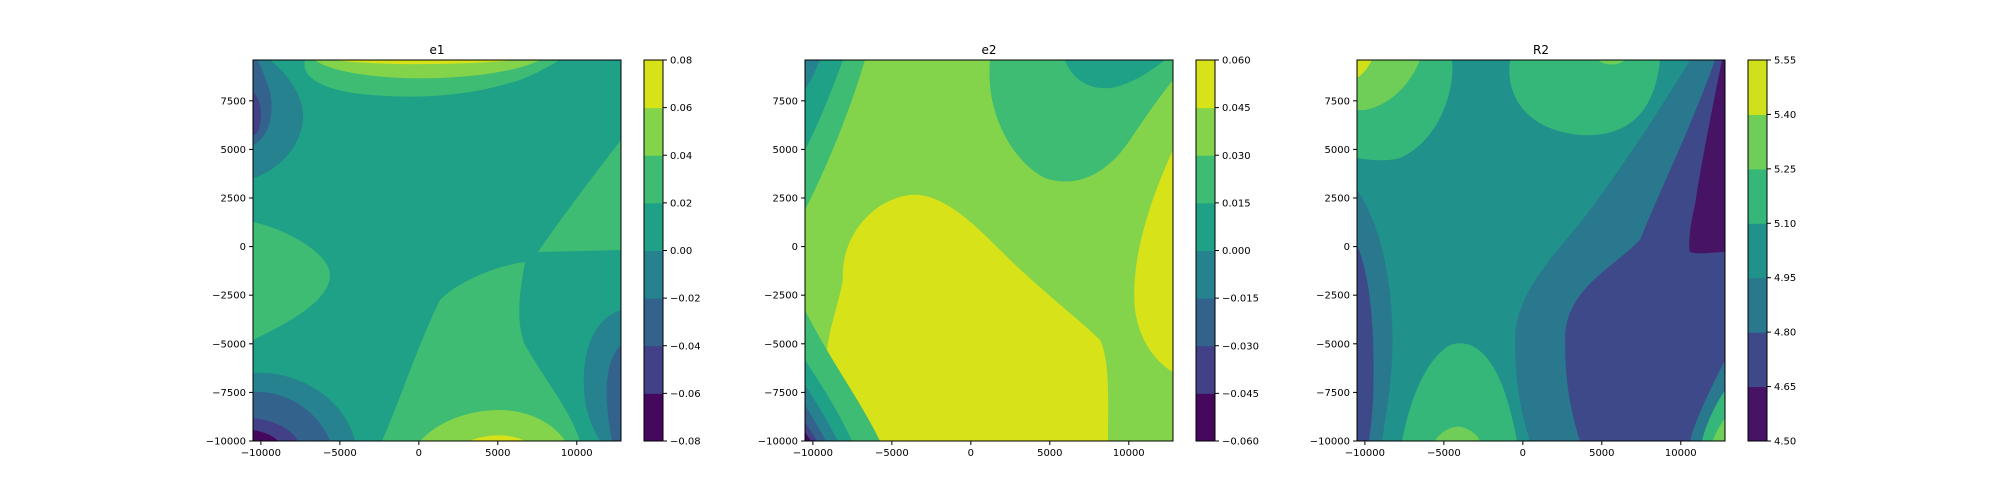 The height and width of the screenshot is (504, 2016). What do you see at coordinates (1785, 387) in the screenshot?
I see `colorbar-tick-label: 4.65` at bounding box center [1785, 387].